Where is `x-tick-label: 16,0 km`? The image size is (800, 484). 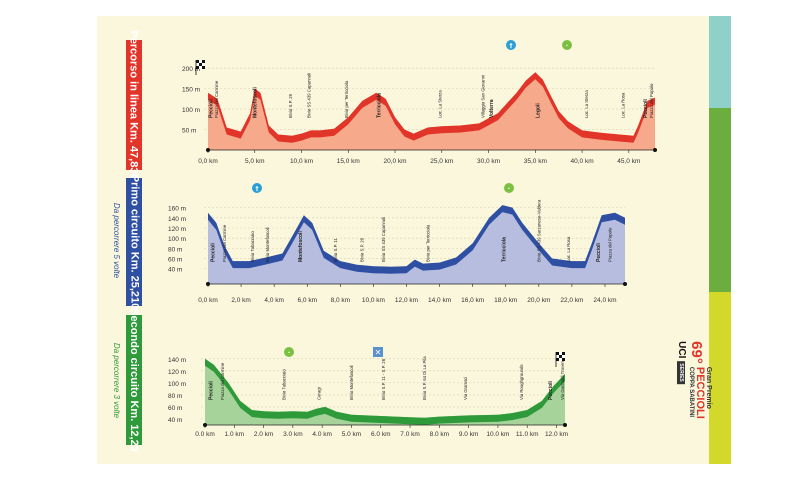 x-tick-label: 16,0 km is located at coordinates (472, 300).